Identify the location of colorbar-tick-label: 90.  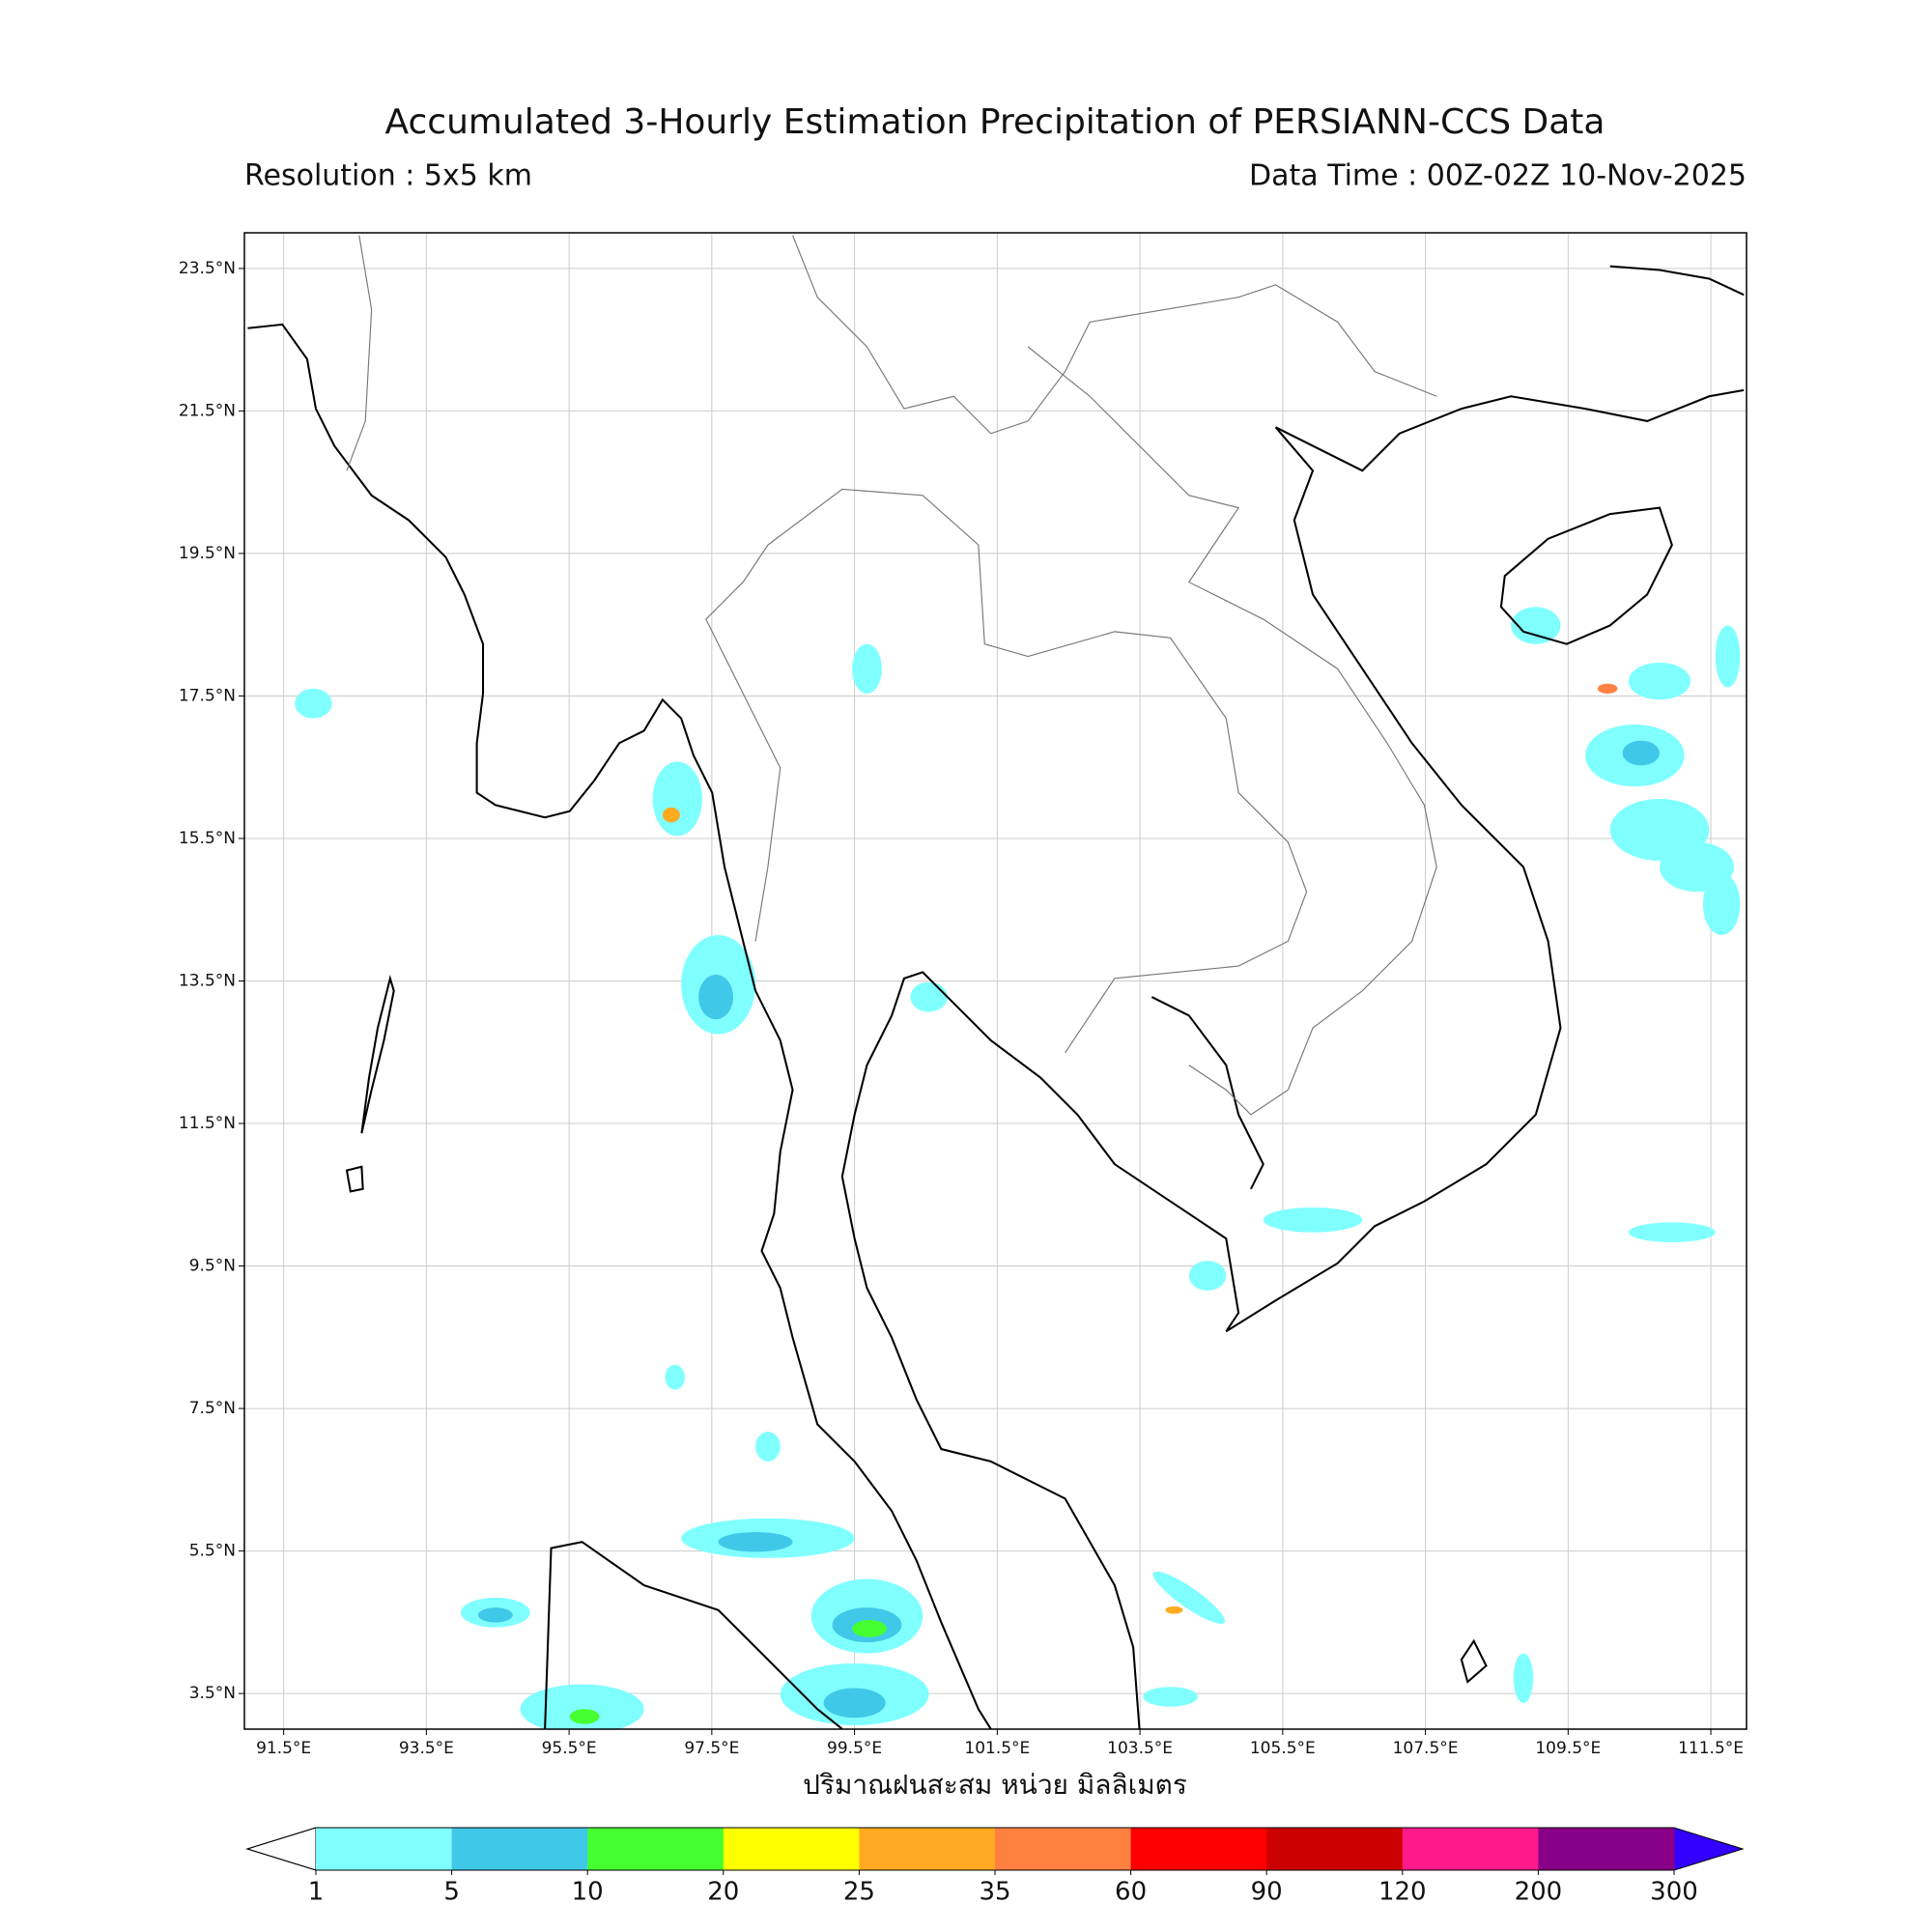
(1267, 1892).